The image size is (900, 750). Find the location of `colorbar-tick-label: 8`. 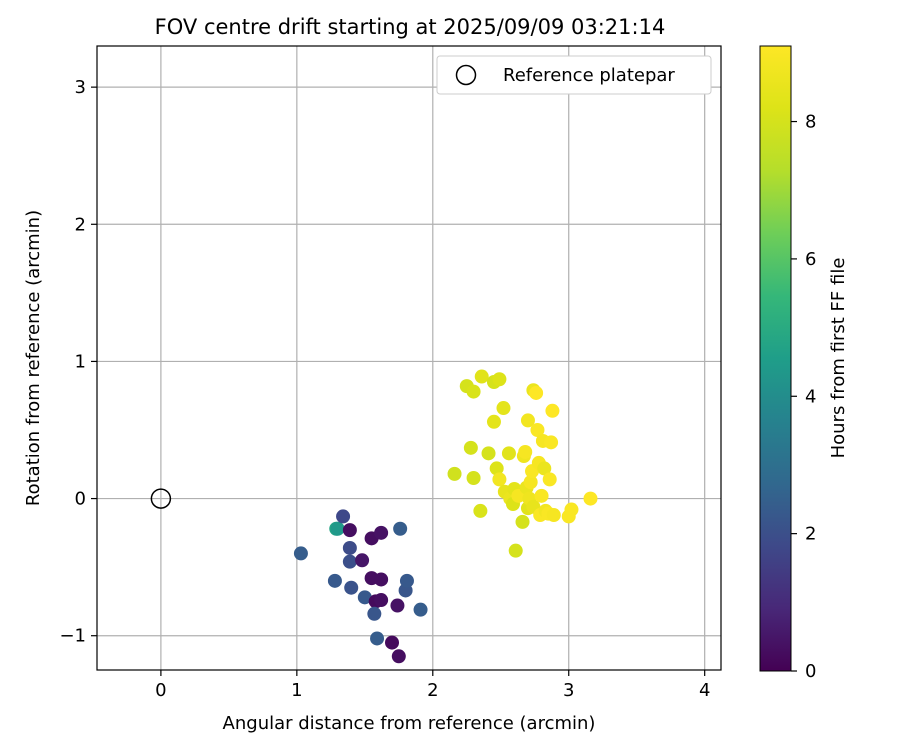

colorbar-tick-label: 8 is located at coordinates (810, 122).